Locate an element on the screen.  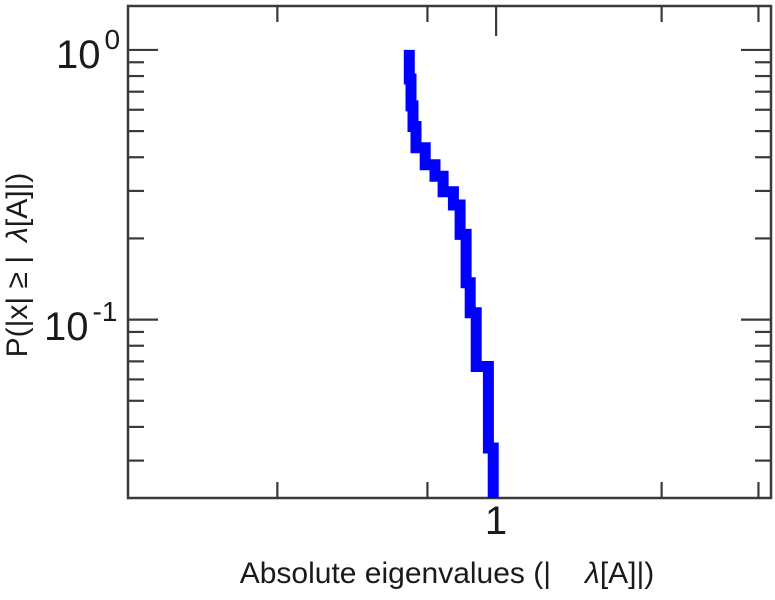
y-tick-label-1e0-base: 10 is located at coordinates (78, 55).